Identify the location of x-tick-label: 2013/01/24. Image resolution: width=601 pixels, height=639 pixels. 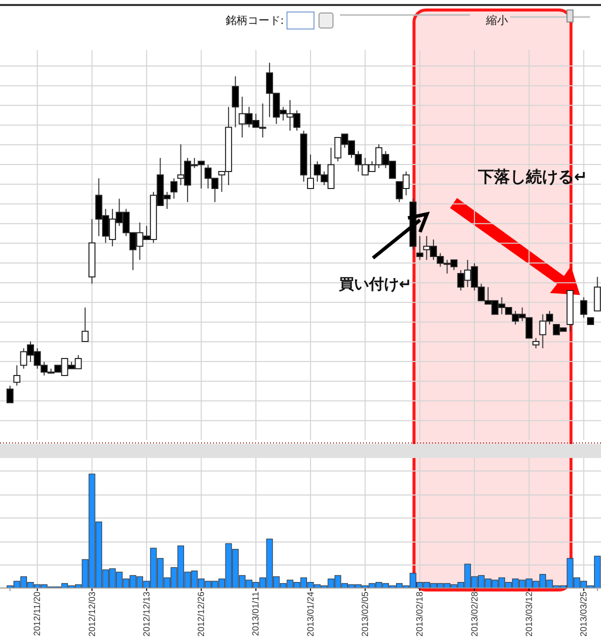
(310, 614).